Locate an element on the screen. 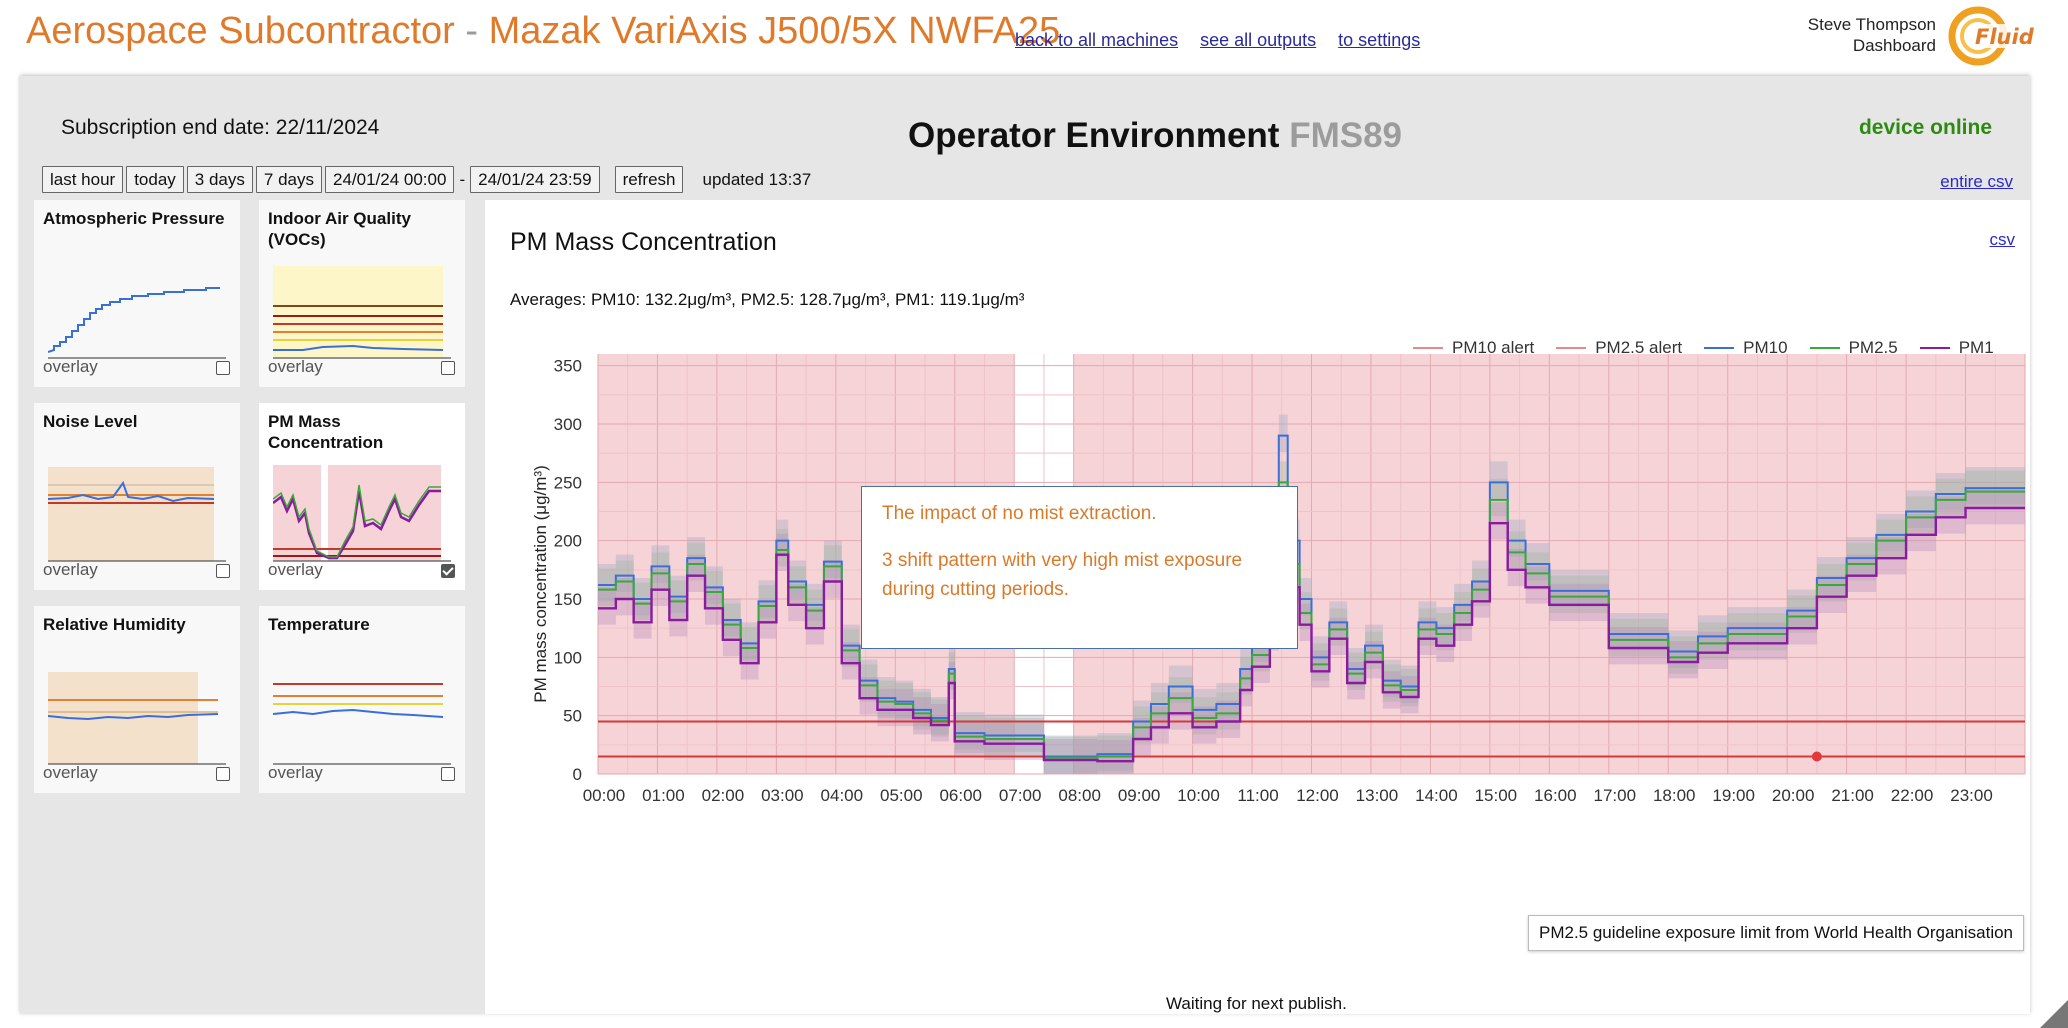 The height and width of the screenshot is (1028, 2068). tile-atmospheric-pressure: Atmospheric Pressure overlay is located at coordinates (137, 293).